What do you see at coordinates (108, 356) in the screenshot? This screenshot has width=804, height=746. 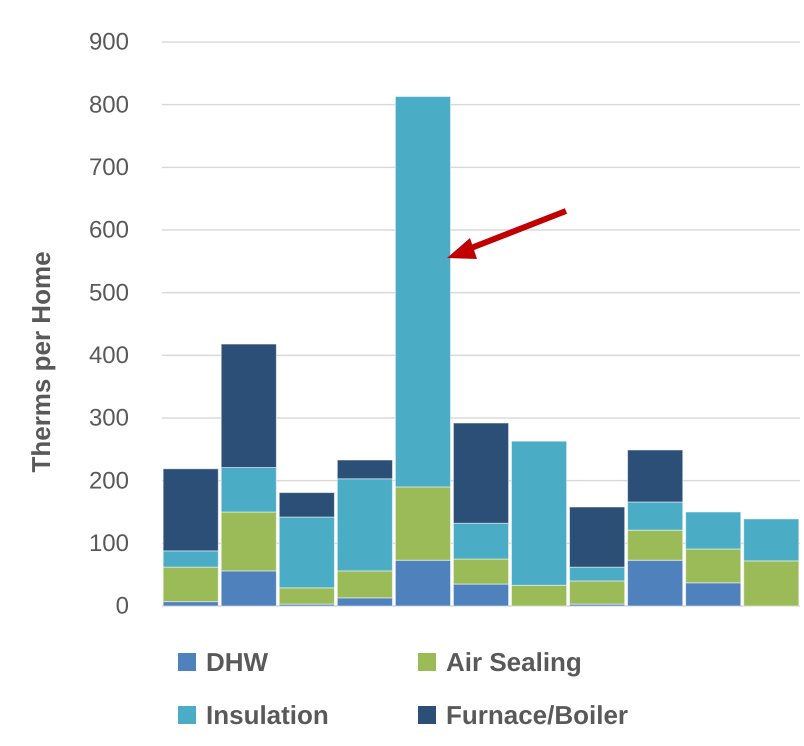 I see `y-tick-label: 400` at bounding box center [108, 356].